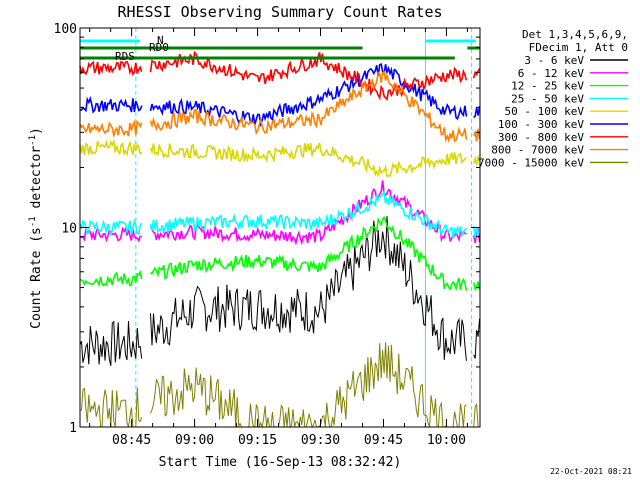  Describe the element at coordinates (36, 278) in the screenshot. I see `y-axis-label-main: Count Rate (s` at that location.